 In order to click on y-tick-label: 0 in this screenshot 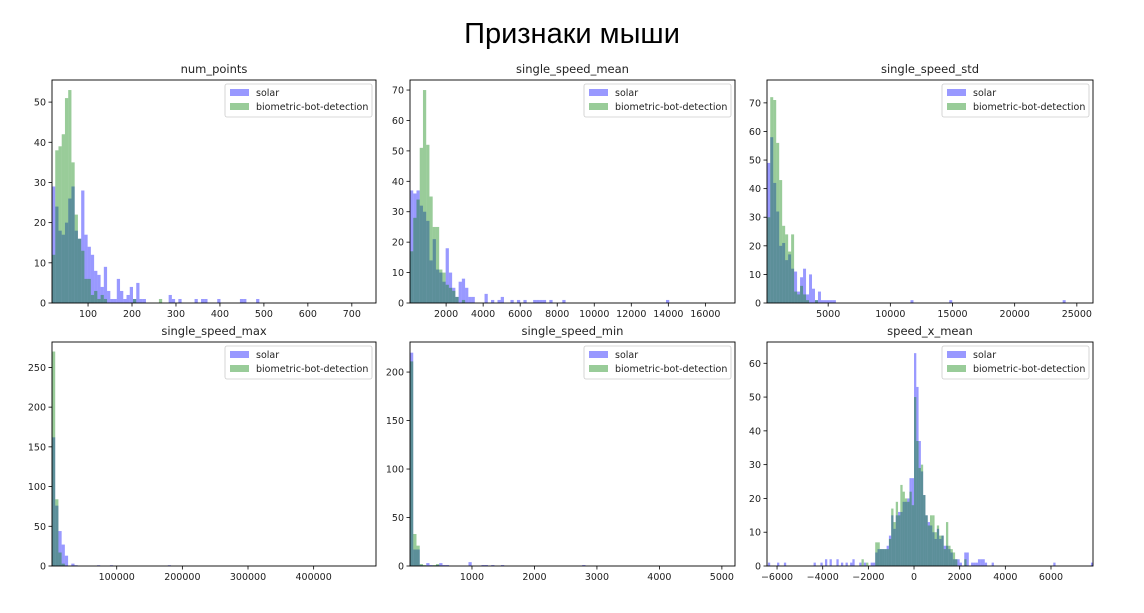, I will do `click(43, 304)`.